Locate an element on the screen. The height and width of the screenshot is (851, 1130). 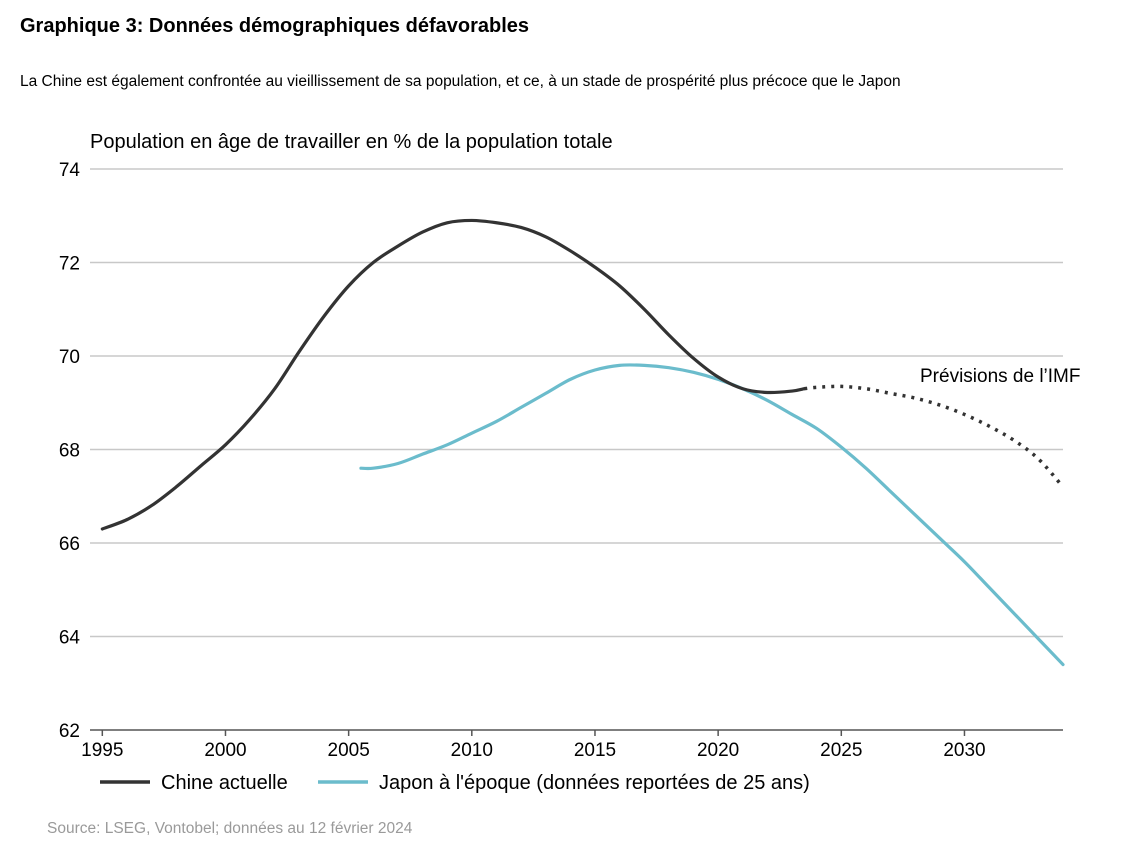
x-tick-label: 2005 is located at coordinates (349, 750).